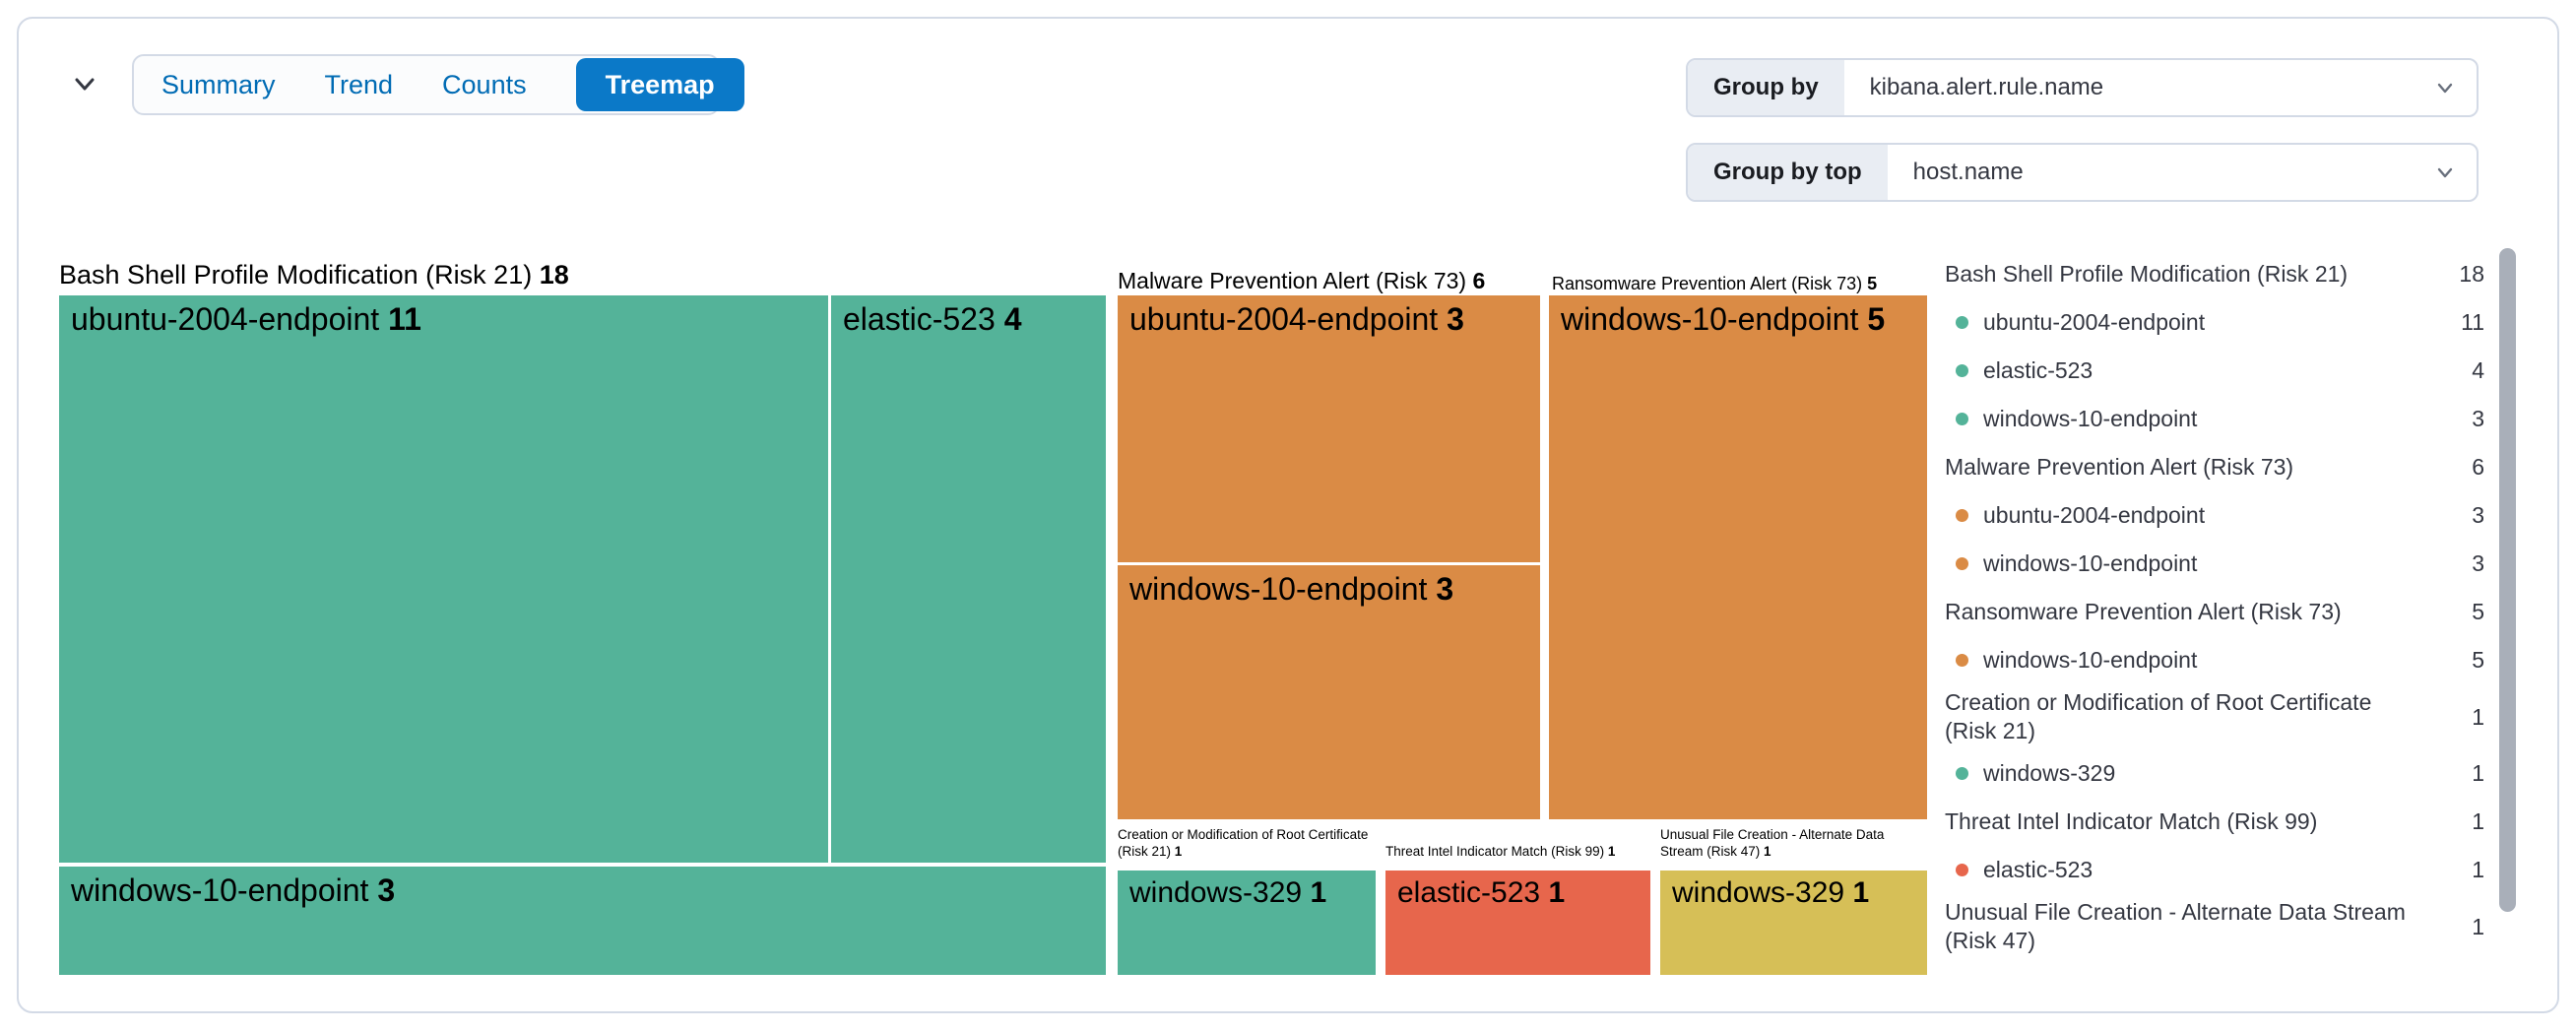  Describe the element at coordinates (2214, 821) in the screenshot. I see `legend-rule-row: Threat Intel Indicator Match (Risk 99) 1` at that location.